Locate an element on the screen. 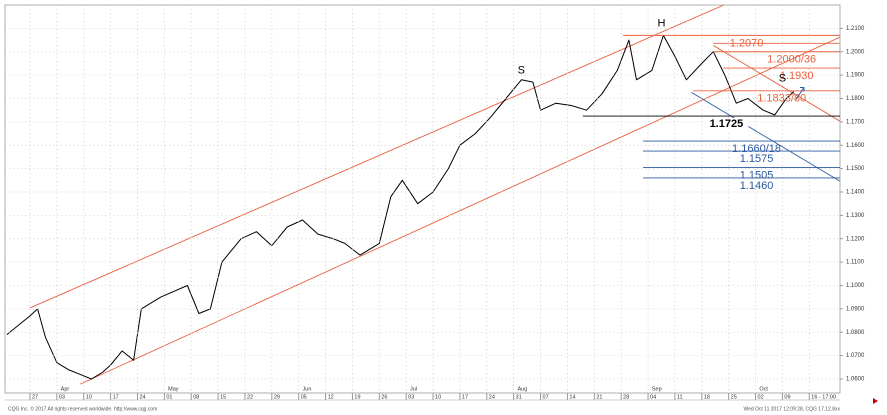 The image size is (887, 415). month-label: Jun is located at coordinates (307, 389).